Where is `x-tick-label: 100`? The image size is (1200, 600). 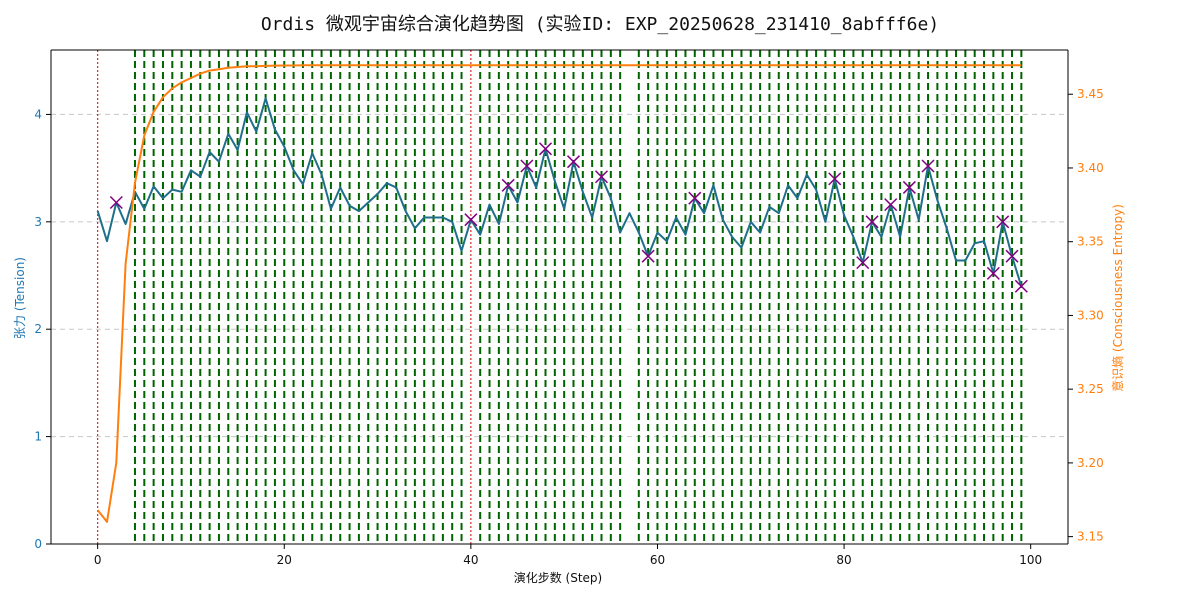 x-tick-label: 100 is located at coordinates (1030, 560).